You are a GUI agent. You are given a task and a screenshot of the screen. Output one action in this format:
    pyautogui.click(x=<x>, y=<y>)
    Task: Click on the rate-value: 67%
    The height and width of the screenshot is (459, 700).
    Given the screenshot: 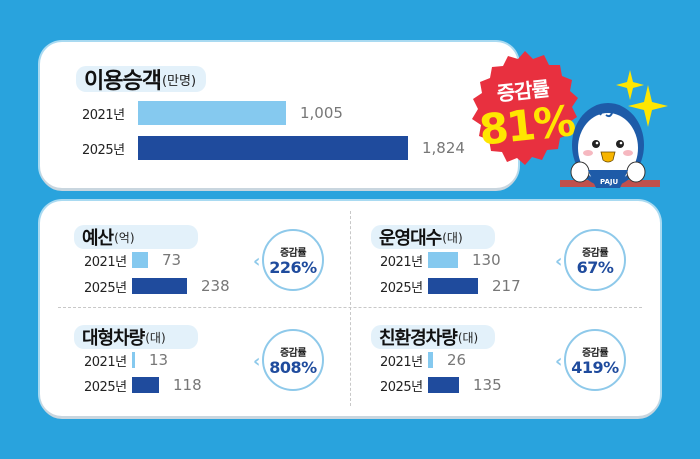 What is the action you would take?
    pyautogui.click(x=595, y=267)
    